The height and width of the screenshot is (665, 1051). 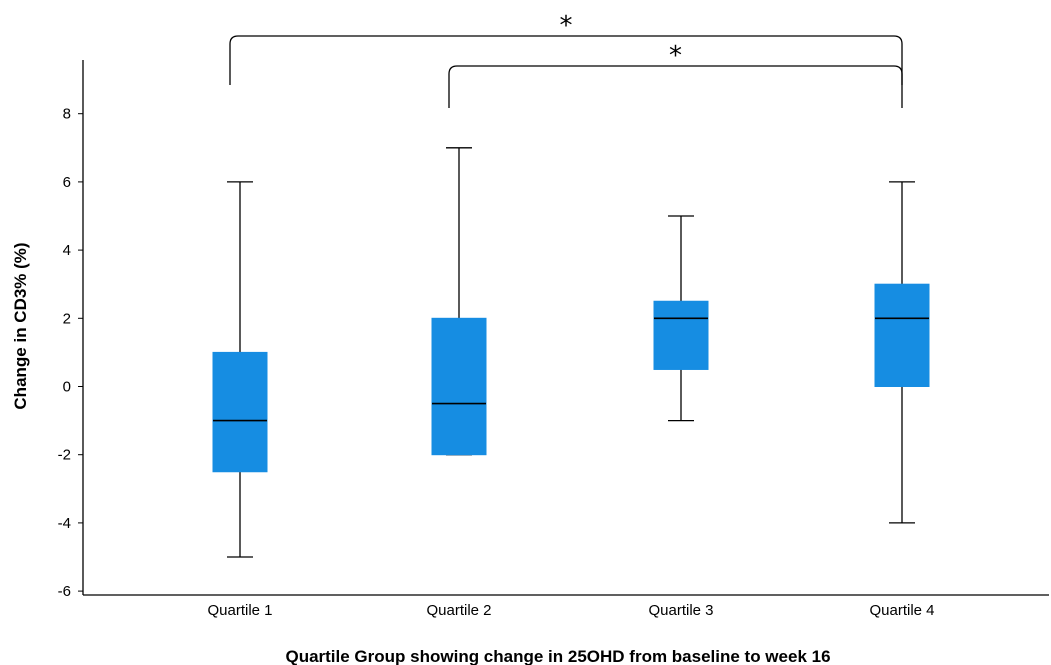 I want to click on y-tick-label: 8, so click(x=67, y=114).